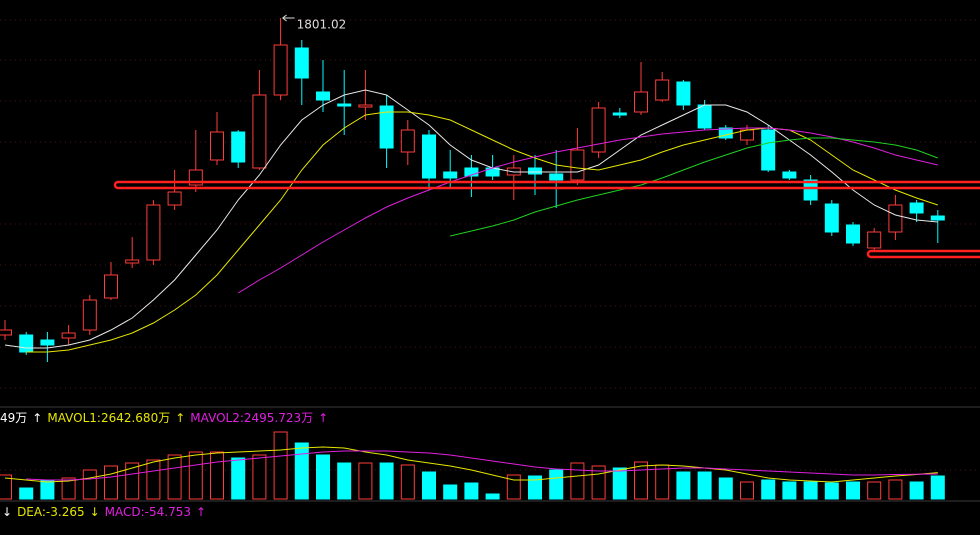  Describe the element at coordinates (13, 418) in the screenshot. I see `legend-text: 49万` at that location.